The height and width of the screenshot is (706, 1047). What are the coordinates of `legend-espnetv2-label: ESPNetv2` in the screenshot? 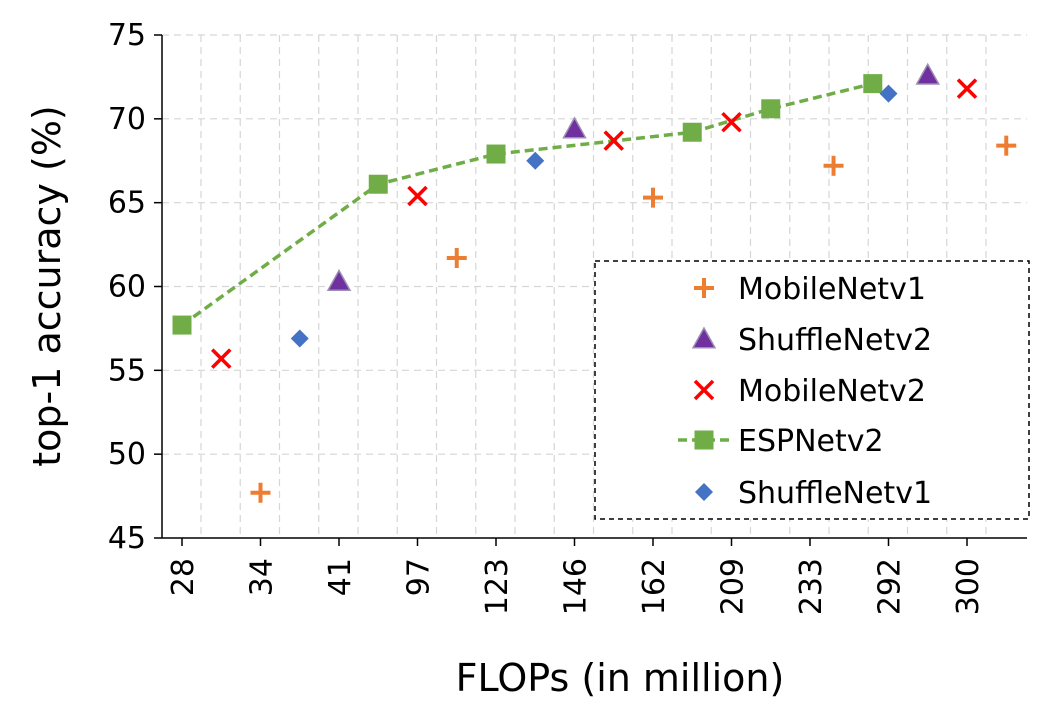 It's located at (811, 441).